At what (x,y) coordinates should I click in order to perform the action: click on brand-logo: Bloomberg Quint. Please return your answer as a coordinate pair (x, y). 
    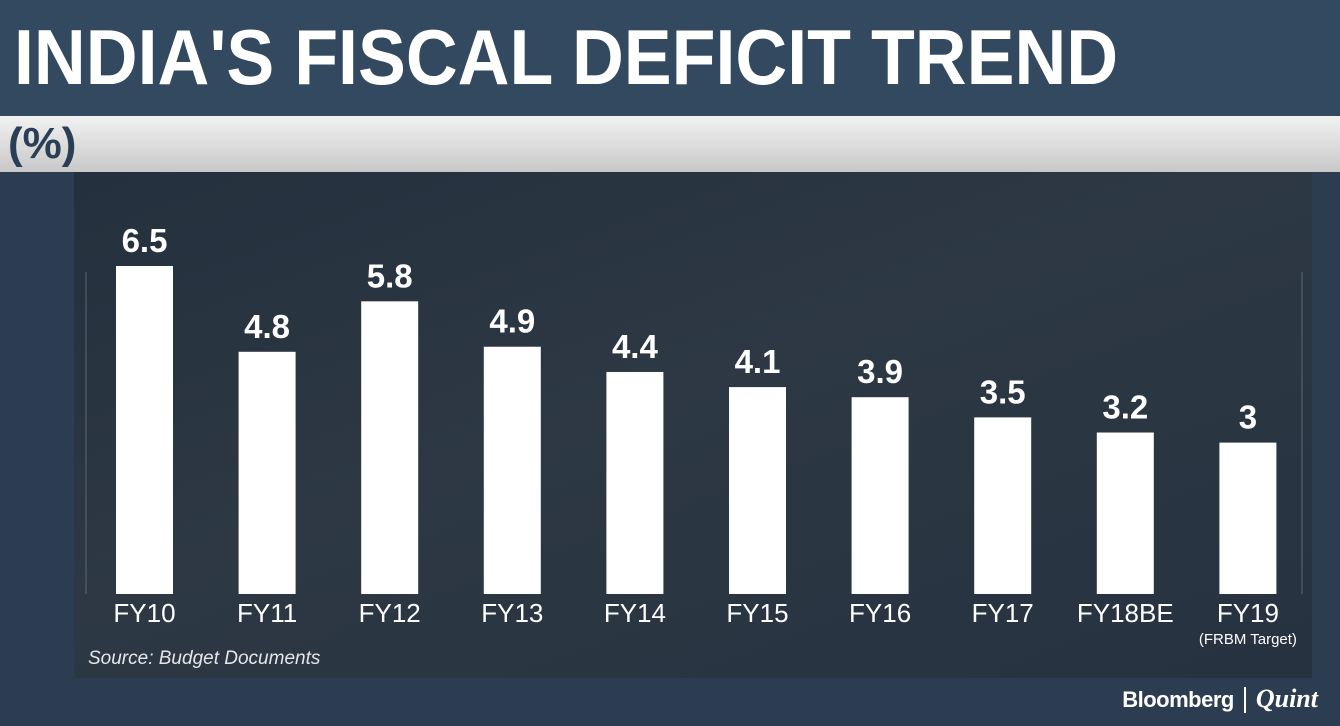
    Looking at the image, I should click on (1220, 699).